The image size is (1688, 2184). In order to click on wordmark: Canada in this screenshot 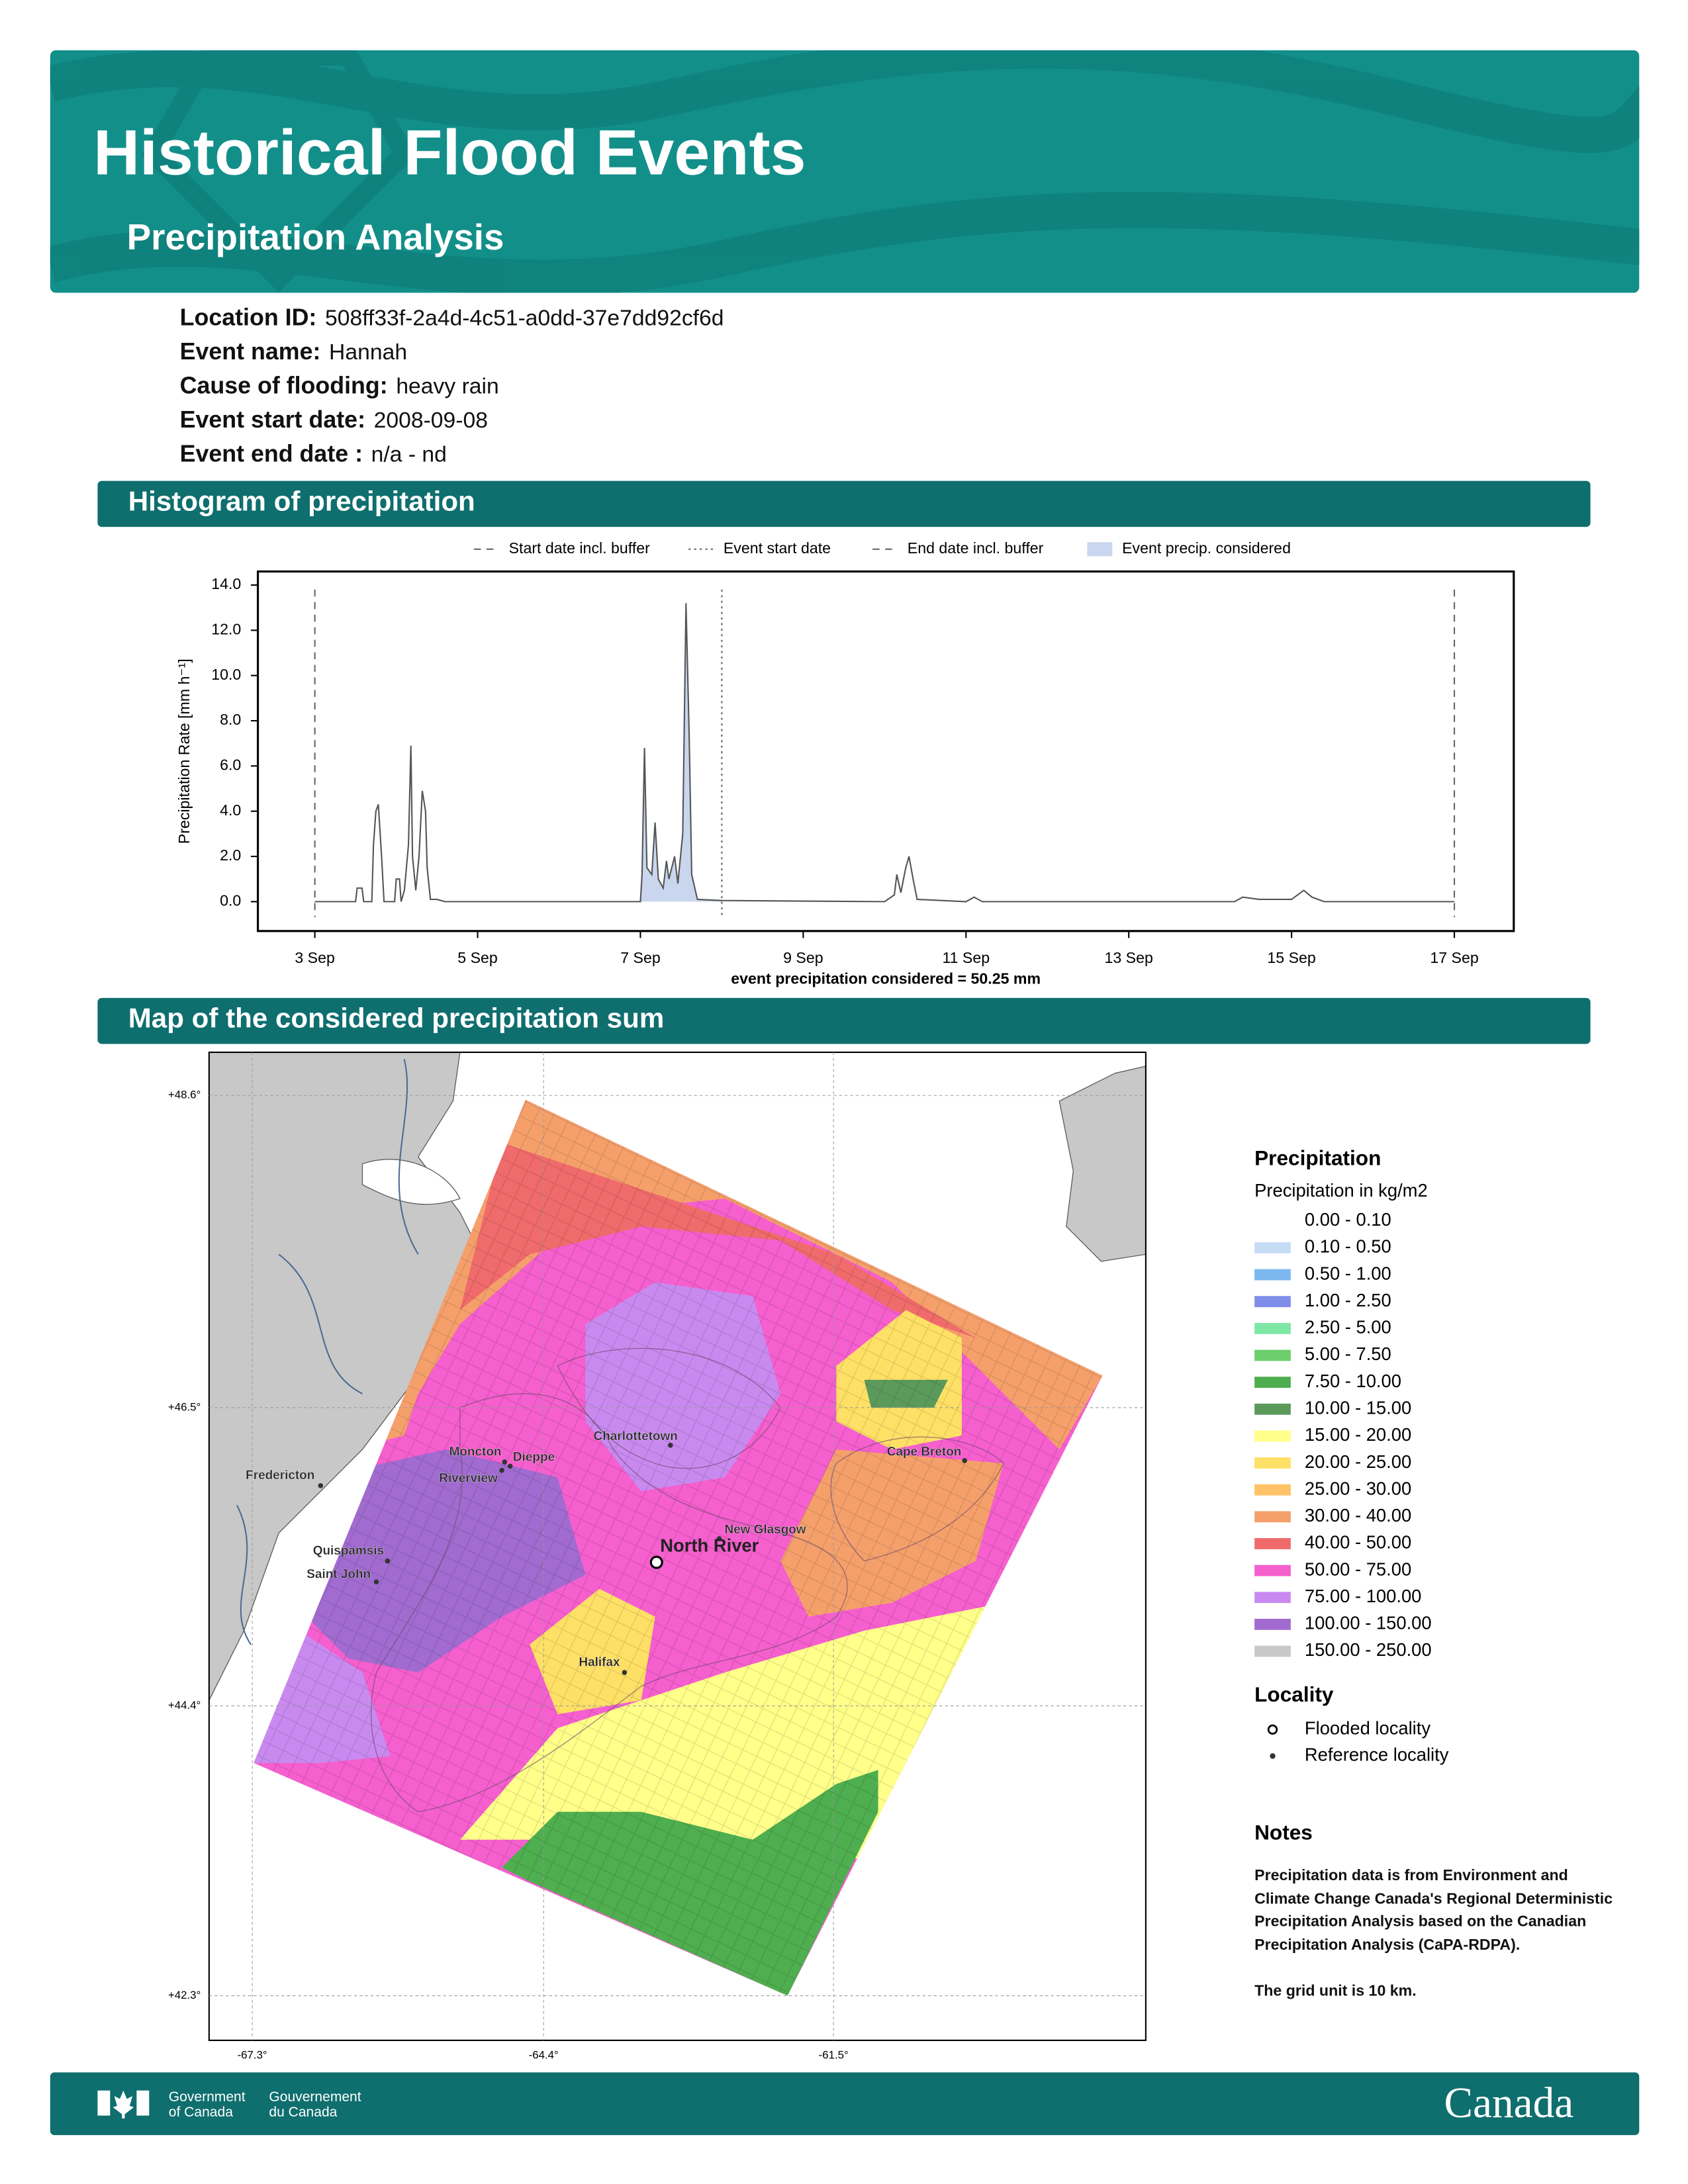, I will do `click(1509, 2103)`.